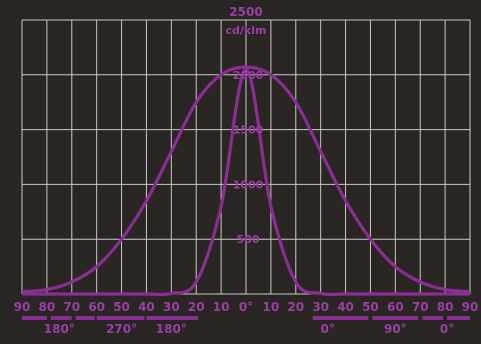 The height and width of the screenshot is (344, 481). Describe the element at coordinates (248, 184) in the screenshot. I see `y-tick-label: 1000` at that location.